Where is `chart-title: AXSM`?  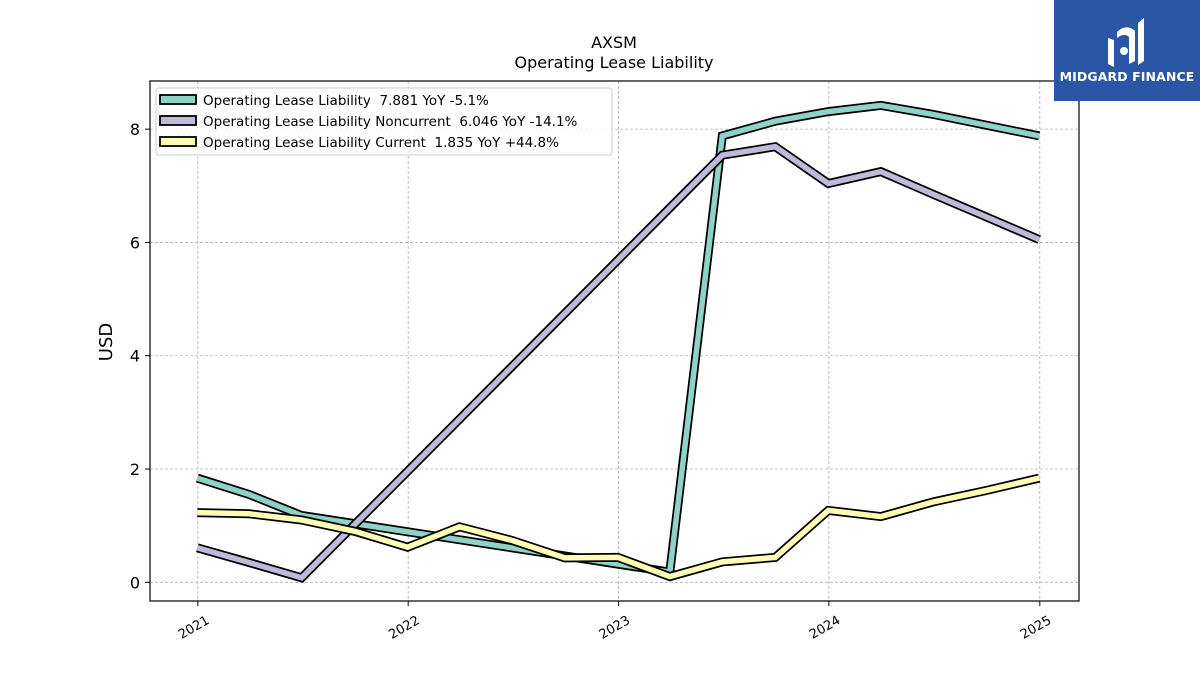
chart-title: AXSM is located at coordinates (614, 42).